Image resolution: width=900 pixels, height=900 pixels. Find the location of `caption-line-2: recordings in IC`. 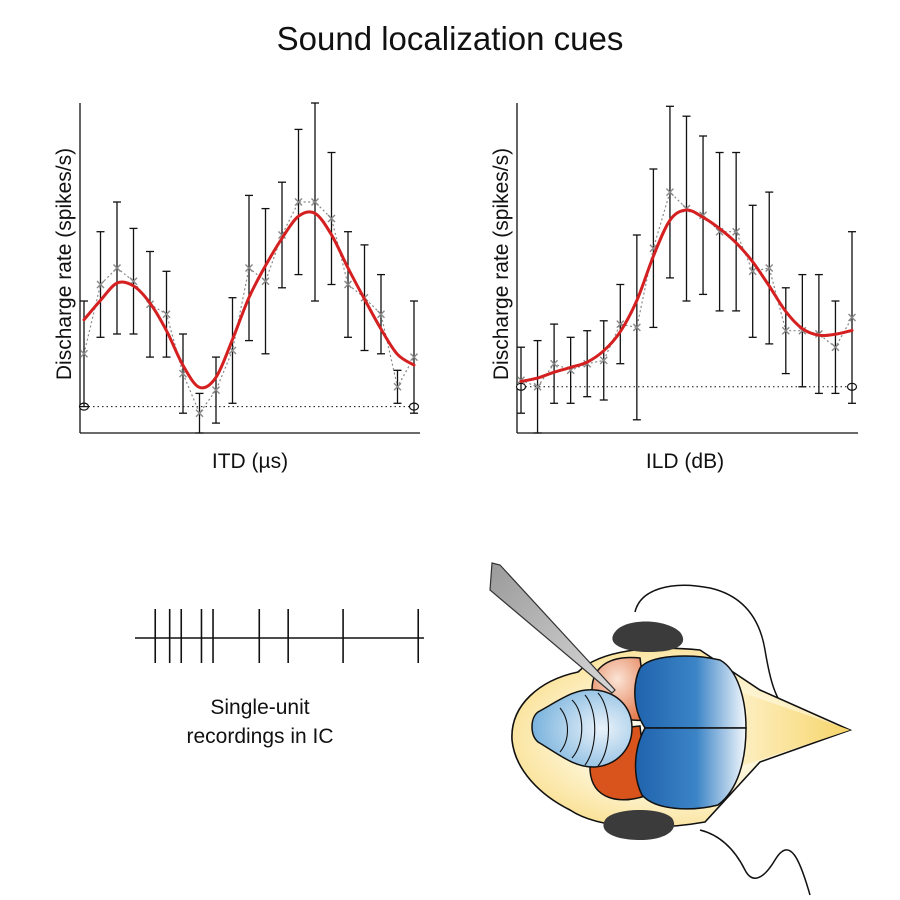

caption-line-2: recordings in IC is located at coordinates (260, 736).